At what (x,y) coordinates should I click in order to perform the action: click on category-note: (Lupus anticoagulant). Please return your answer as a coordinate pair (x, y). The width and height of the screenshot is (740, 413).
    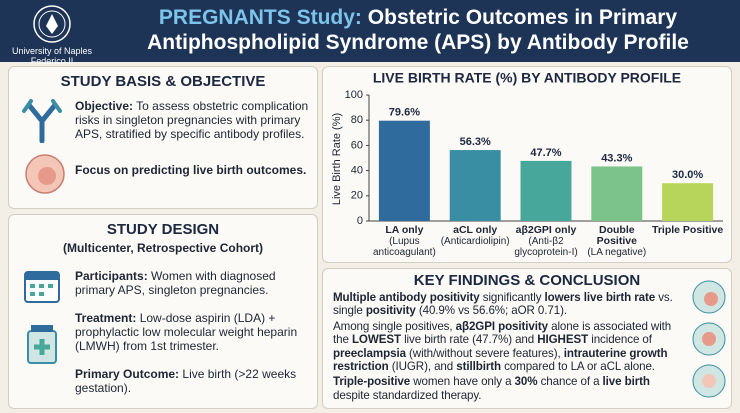
    Looking at the image, I should click on (404, 247).